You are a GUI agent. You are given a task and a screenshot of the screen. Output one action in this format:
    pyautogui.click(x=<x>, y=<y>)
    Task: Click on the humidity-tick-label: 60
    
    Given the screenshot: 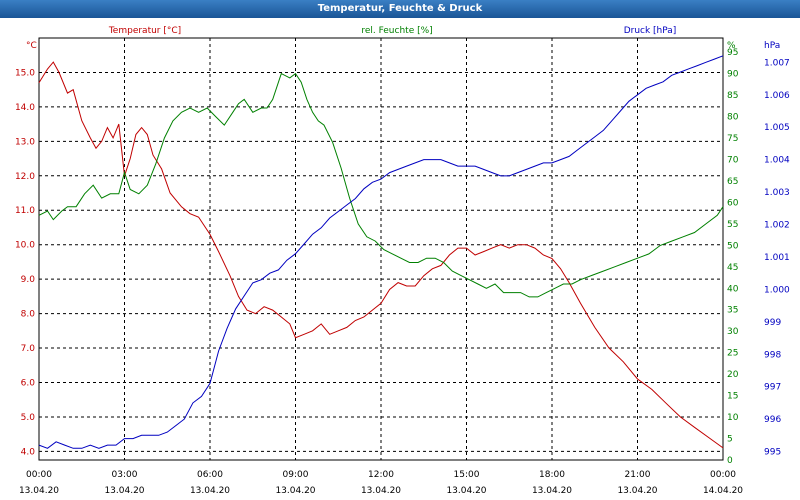 What is the action you would take?
    pyautogui.click(x=733, y=203)
    